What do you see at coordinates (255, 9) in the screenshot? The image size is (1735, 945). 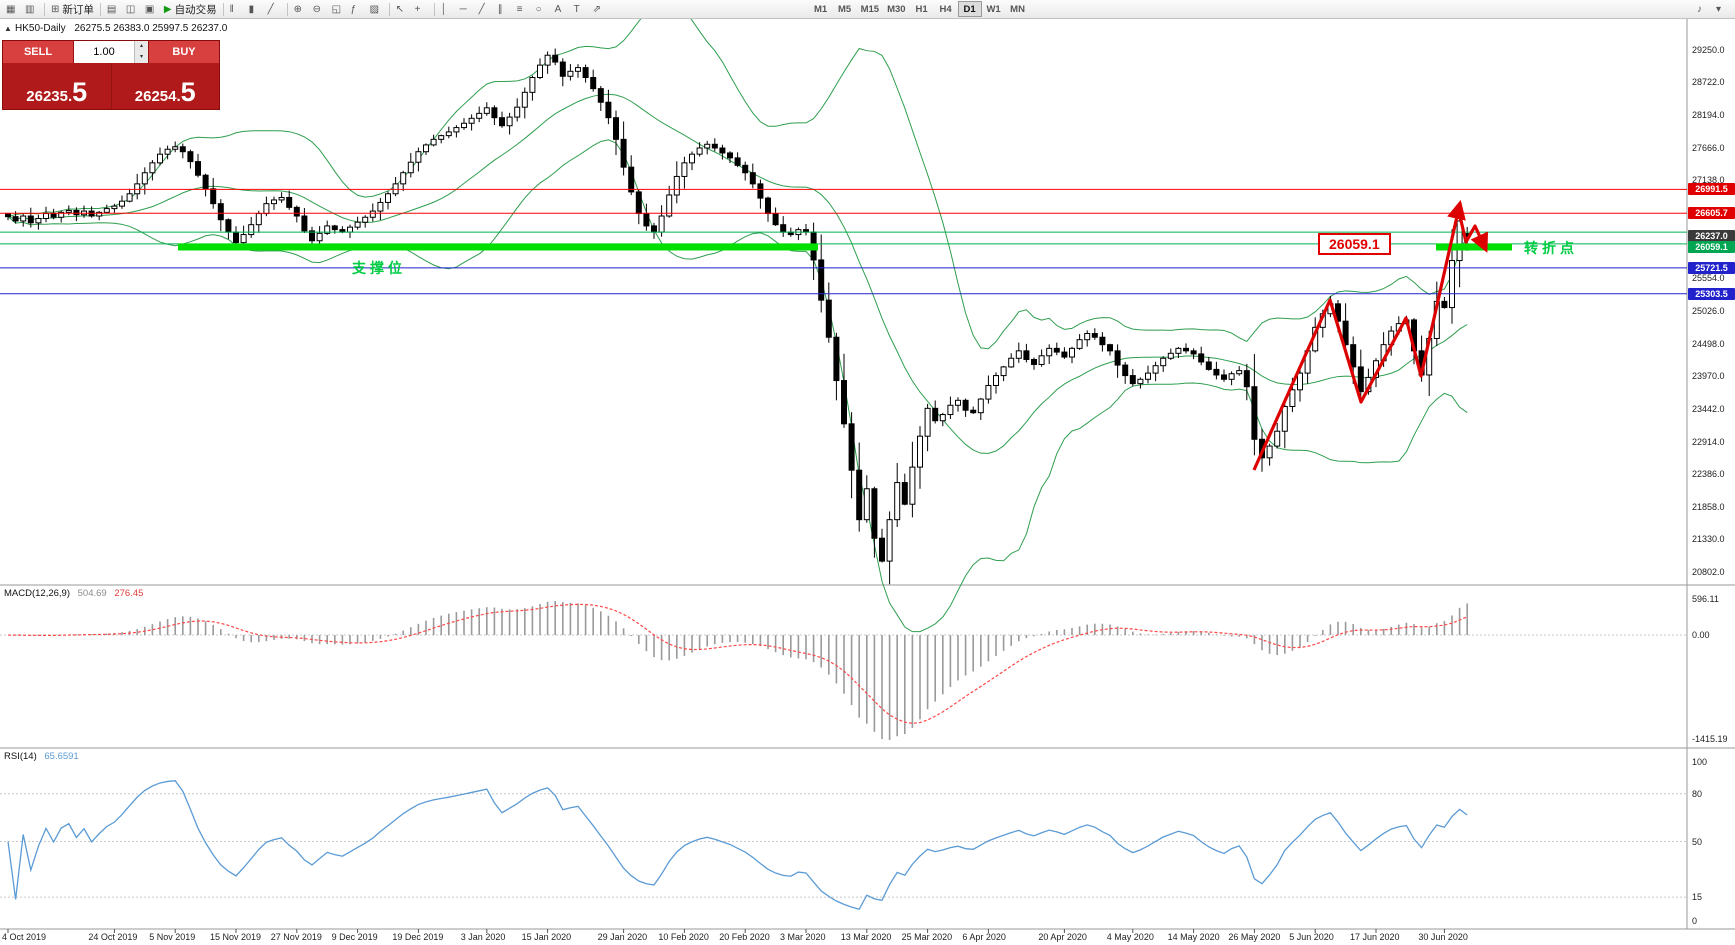 I see `candlestick-chart-button: ▮` at bounding box center [255, 9].